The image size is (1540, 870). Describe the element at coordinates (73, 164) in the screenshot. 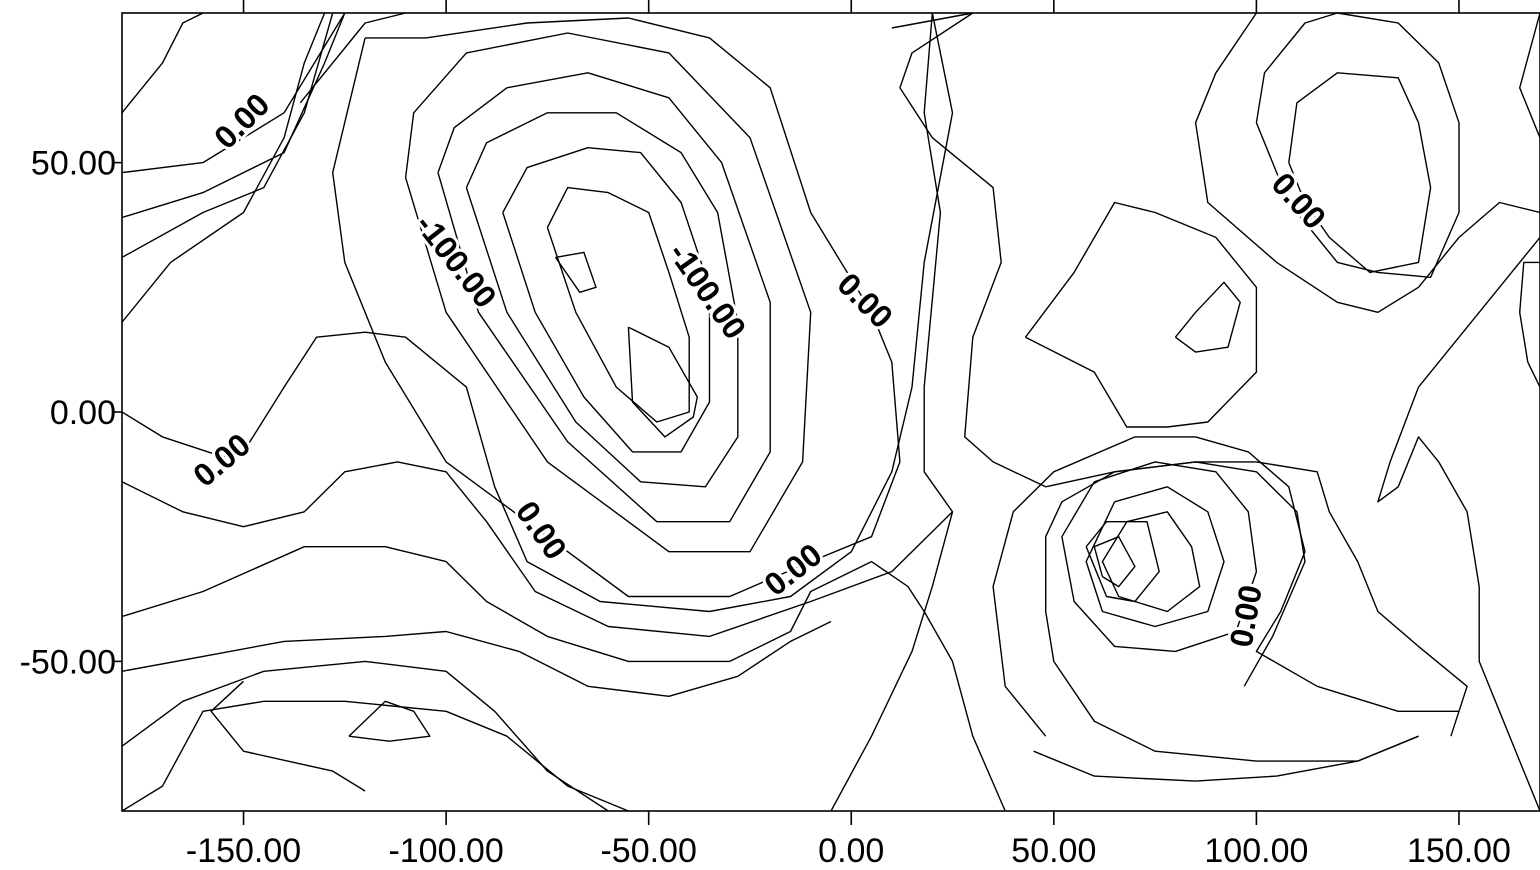

I see `y-tick-label: 50.00` at that location.